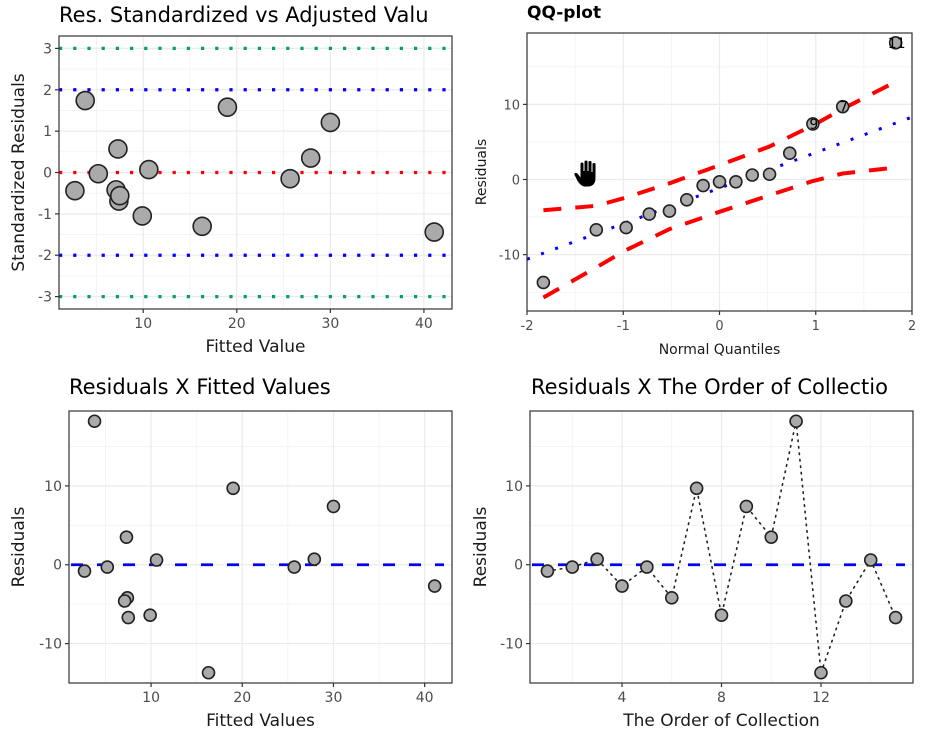 The image size is (929, 744). I want to click on point-label: 7, so click(843, 108).